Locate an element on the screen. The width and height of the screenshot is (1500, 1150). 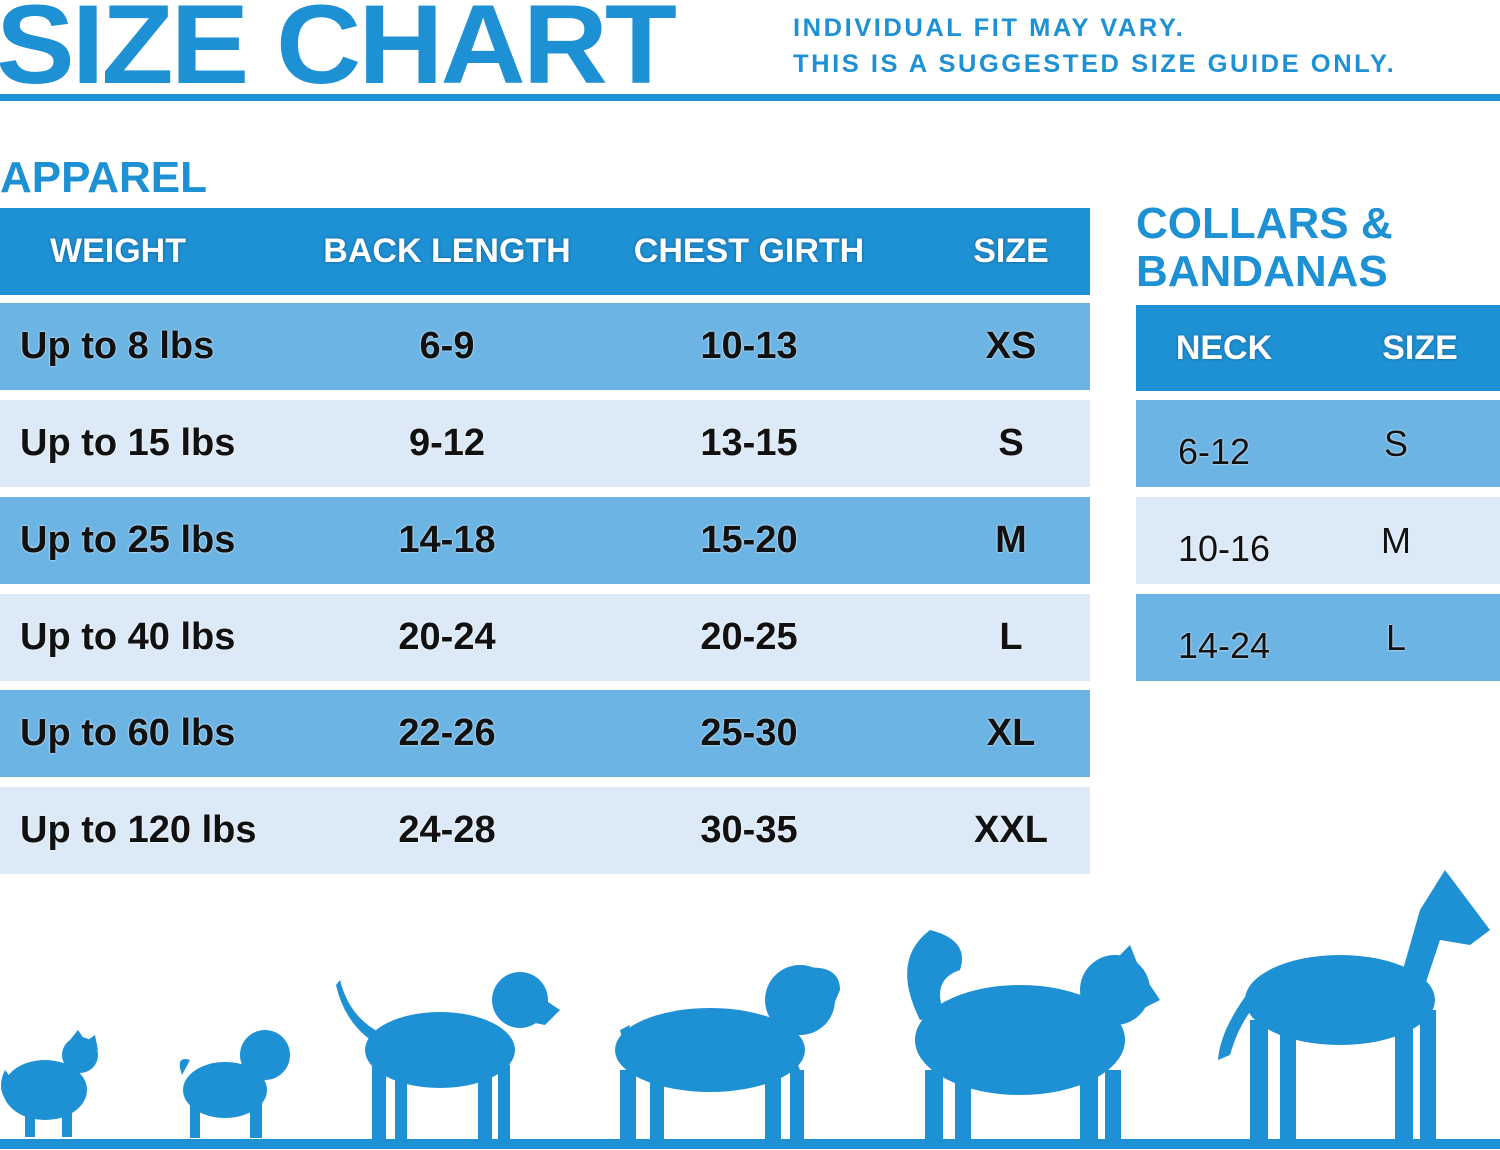
apparel-title: APPAREL is located at coordinates (103, 177).